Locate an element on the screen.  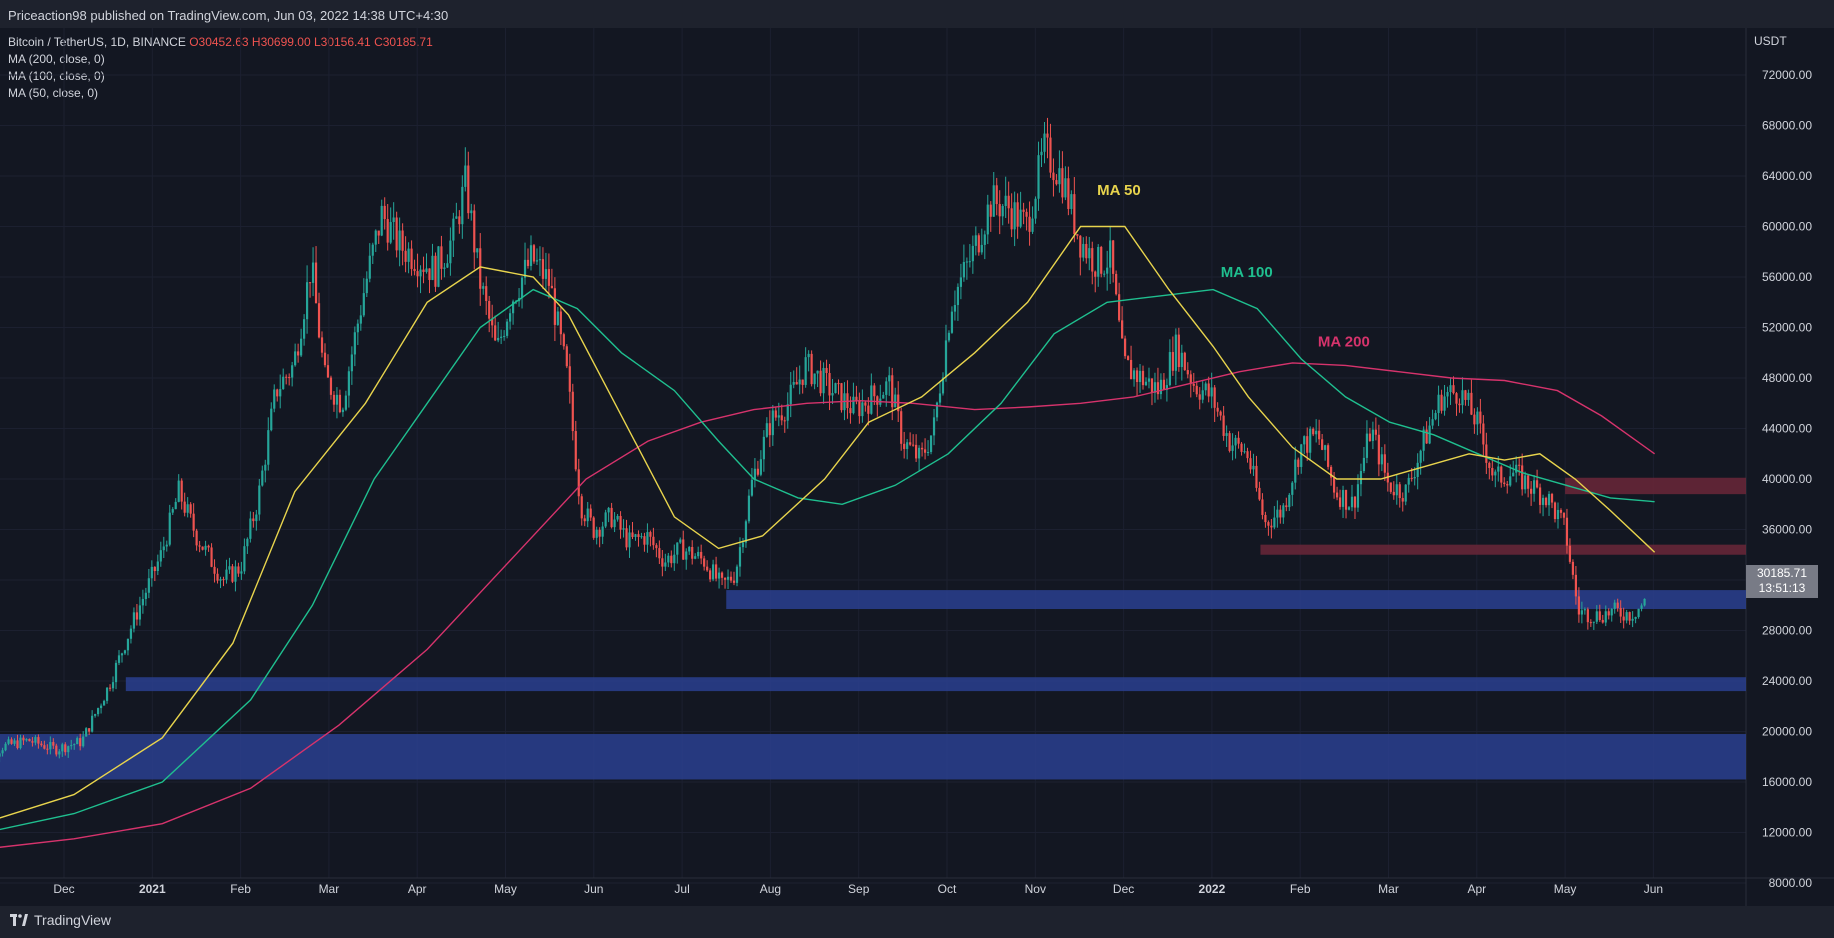
tradingview-brand: TradingView is located at coordinates (60, 920).